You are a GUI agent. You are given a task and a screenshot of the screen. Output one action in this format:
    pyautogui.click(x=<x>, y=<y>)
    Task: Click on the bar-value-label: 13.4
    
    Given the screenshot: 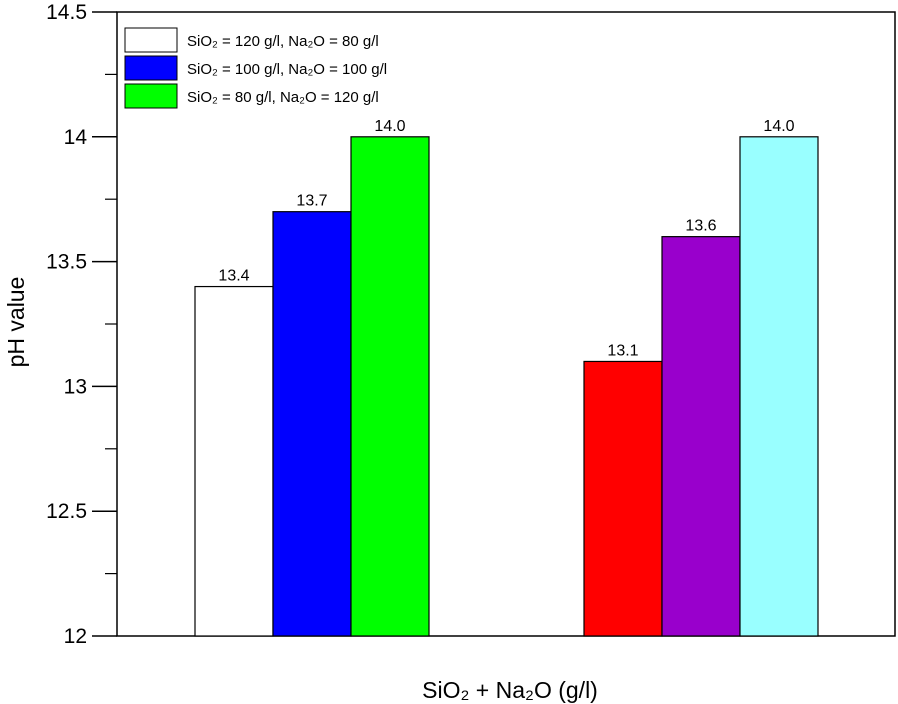 What is the action you would take?
    pyautogui.click(x=233, y=276)
    